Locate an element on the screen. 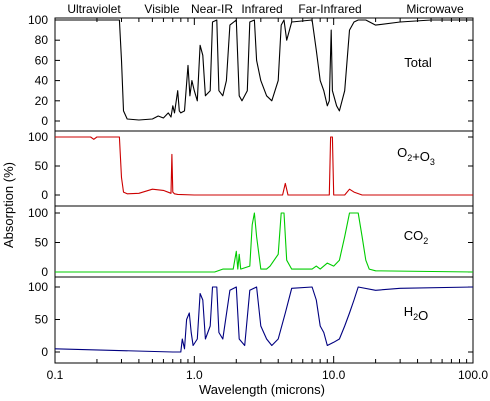  y-tick-label: 80 is located at coordinates (42, 40).